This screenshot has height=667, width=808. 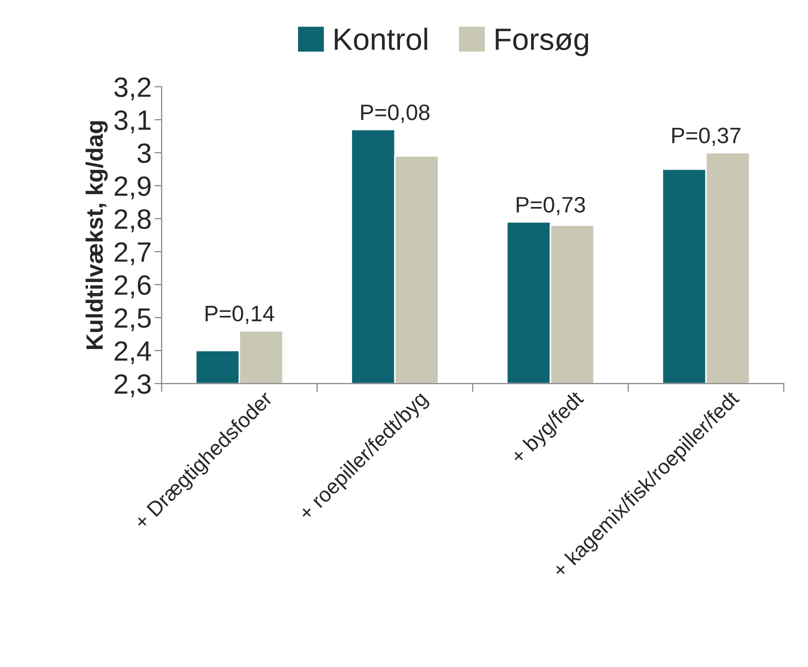 I want to click on y-tick-label: 2,5, so click(x=132, y=320).